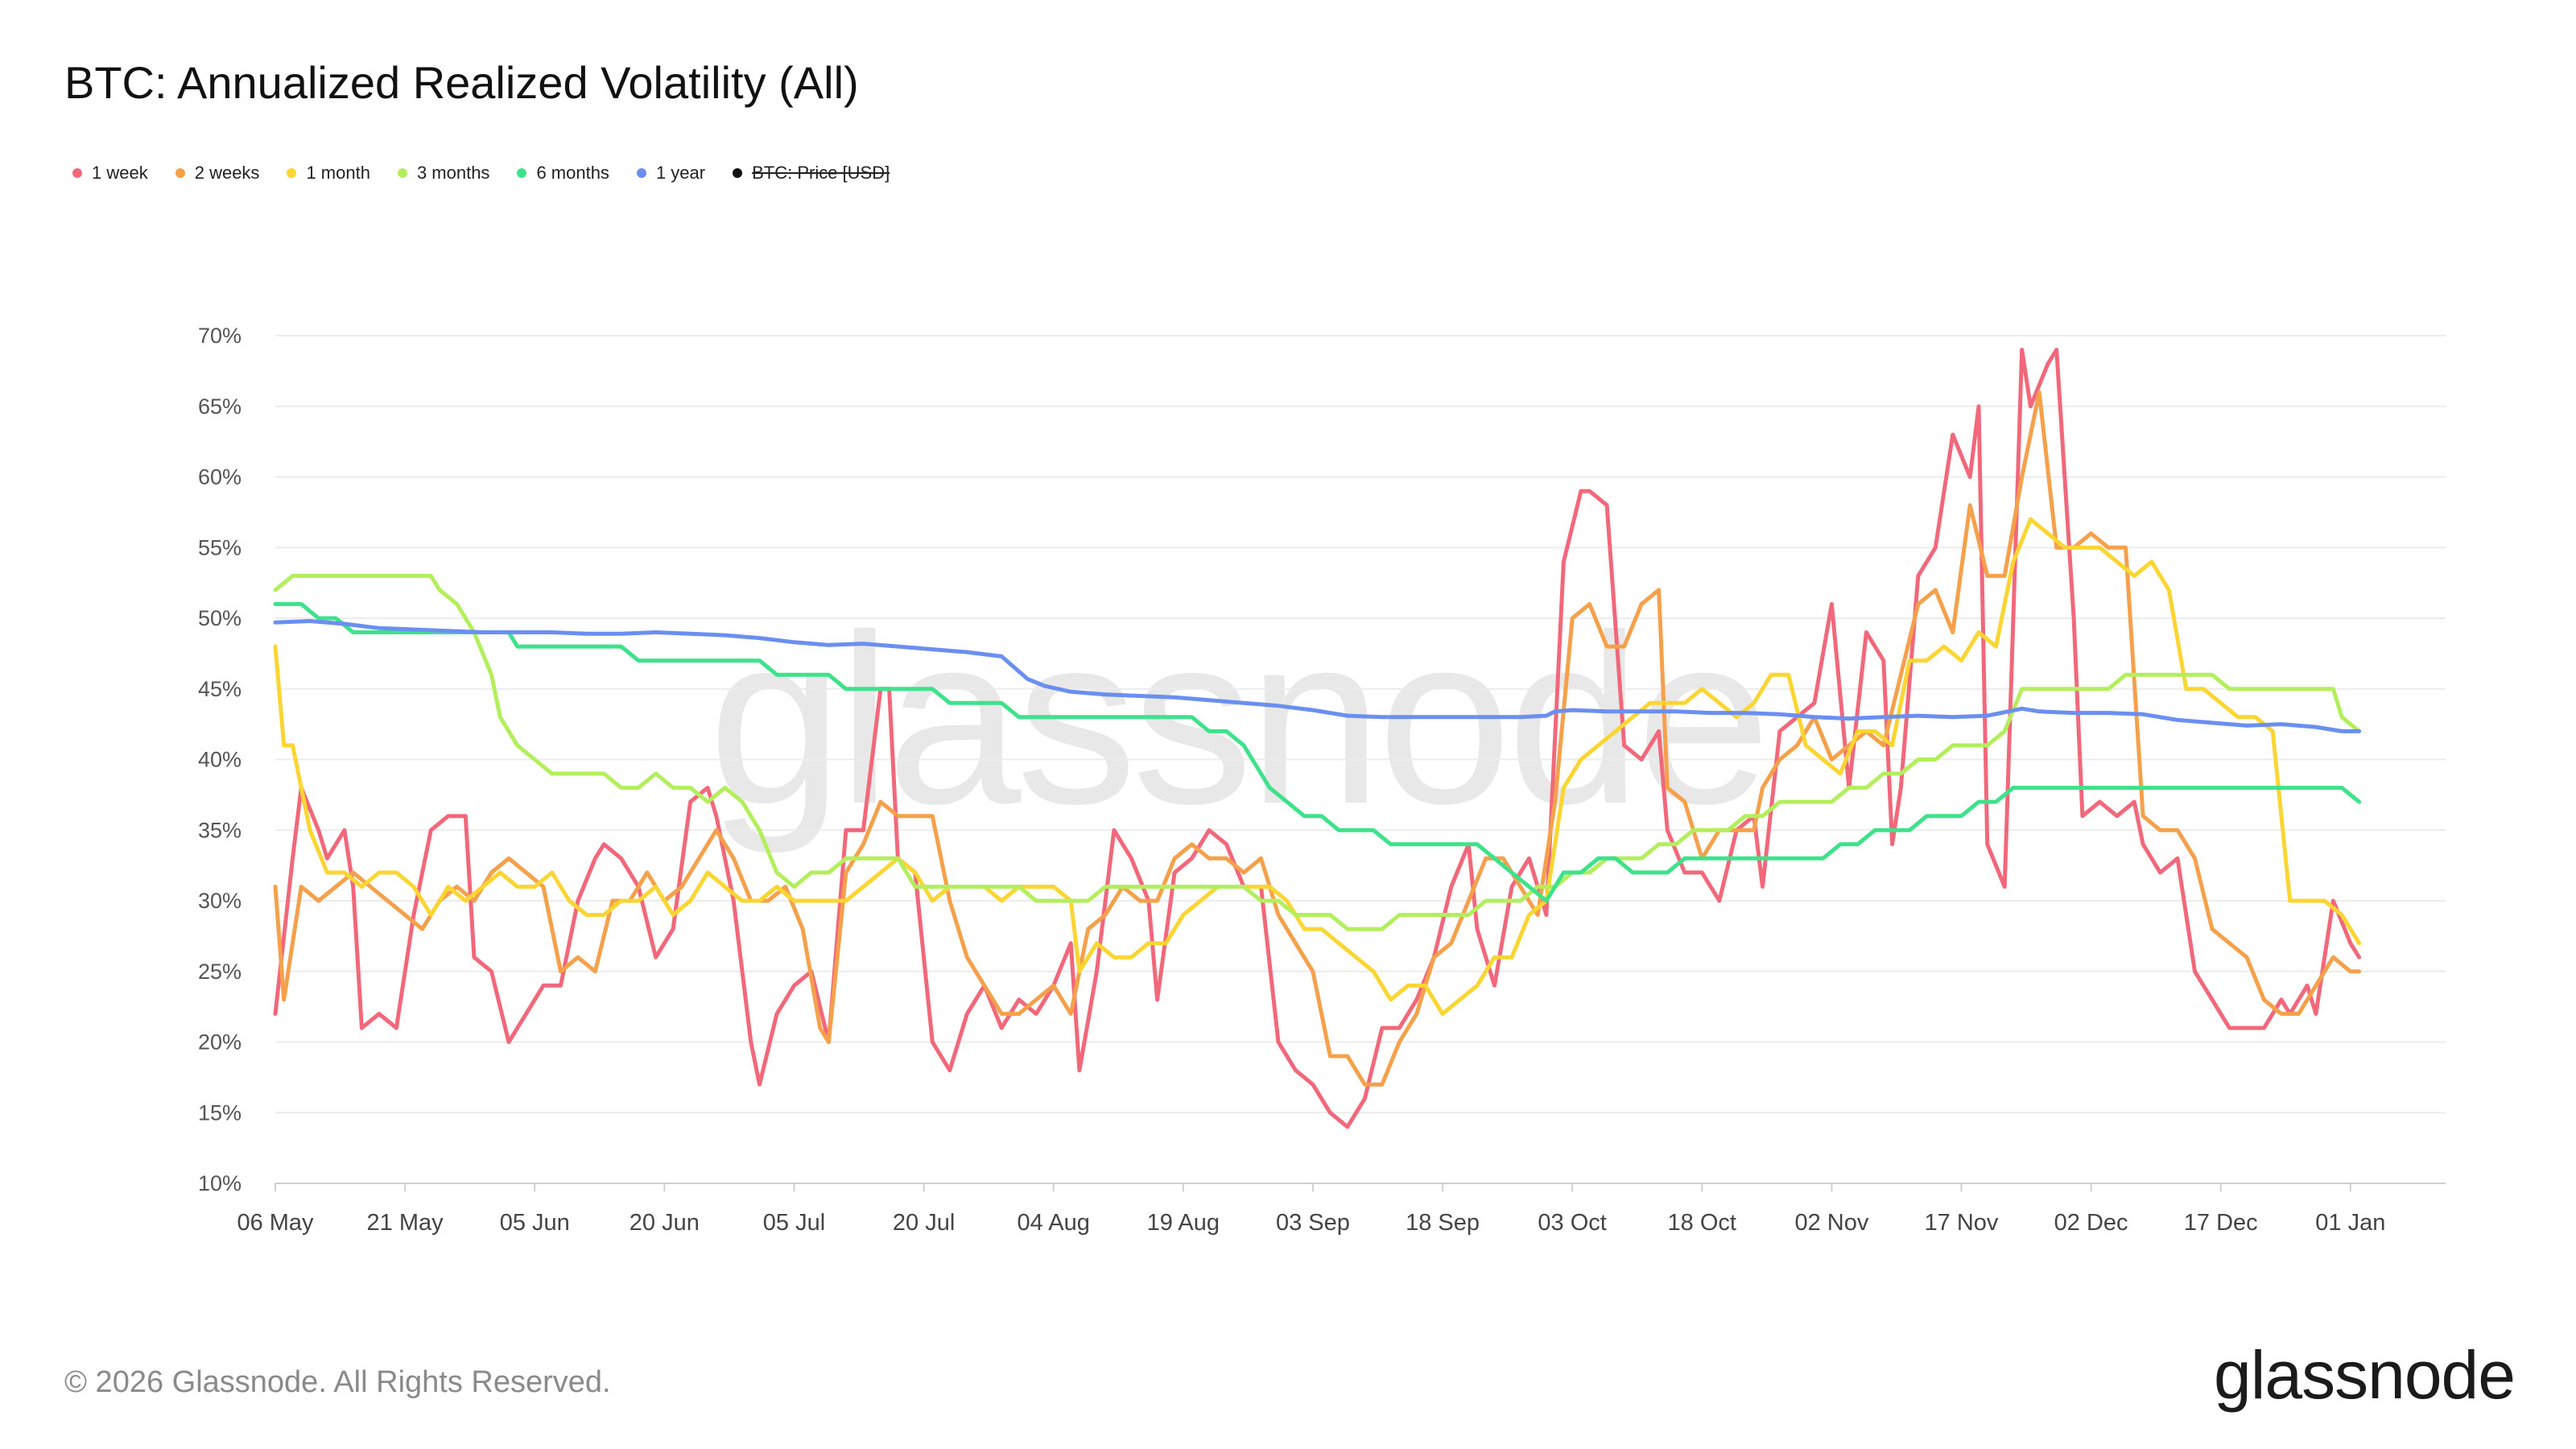 This screenshot has height=1449, width=2576. What do you see at coordinates (1962, 1223) in the screenshot?
I see `x-tick-label: 17 Nov` at bounding box center [1962, 1223].